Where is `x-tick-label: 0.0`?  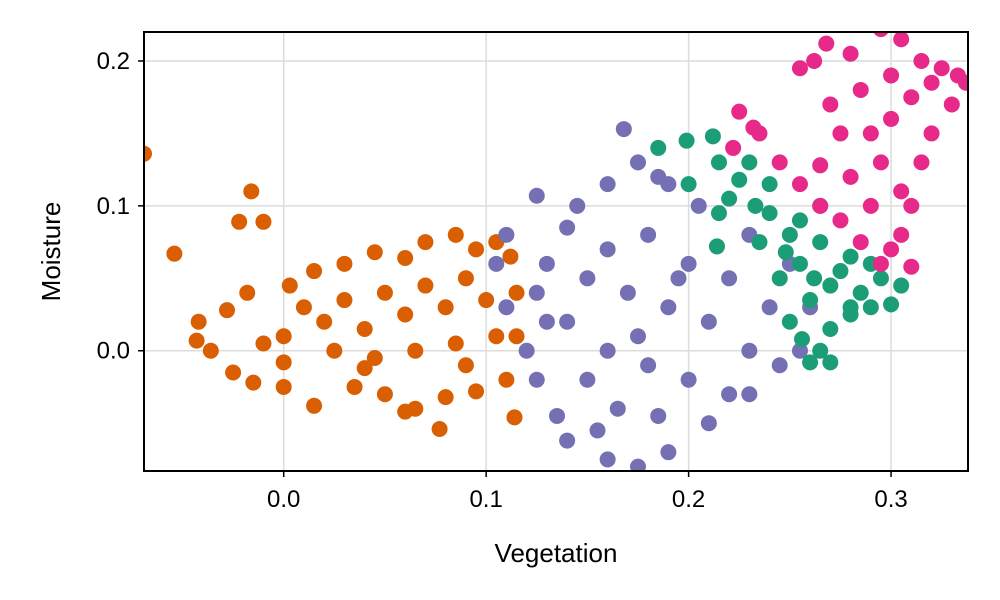 x-tick-label: 0.0 is located at coordinates (283, 499).